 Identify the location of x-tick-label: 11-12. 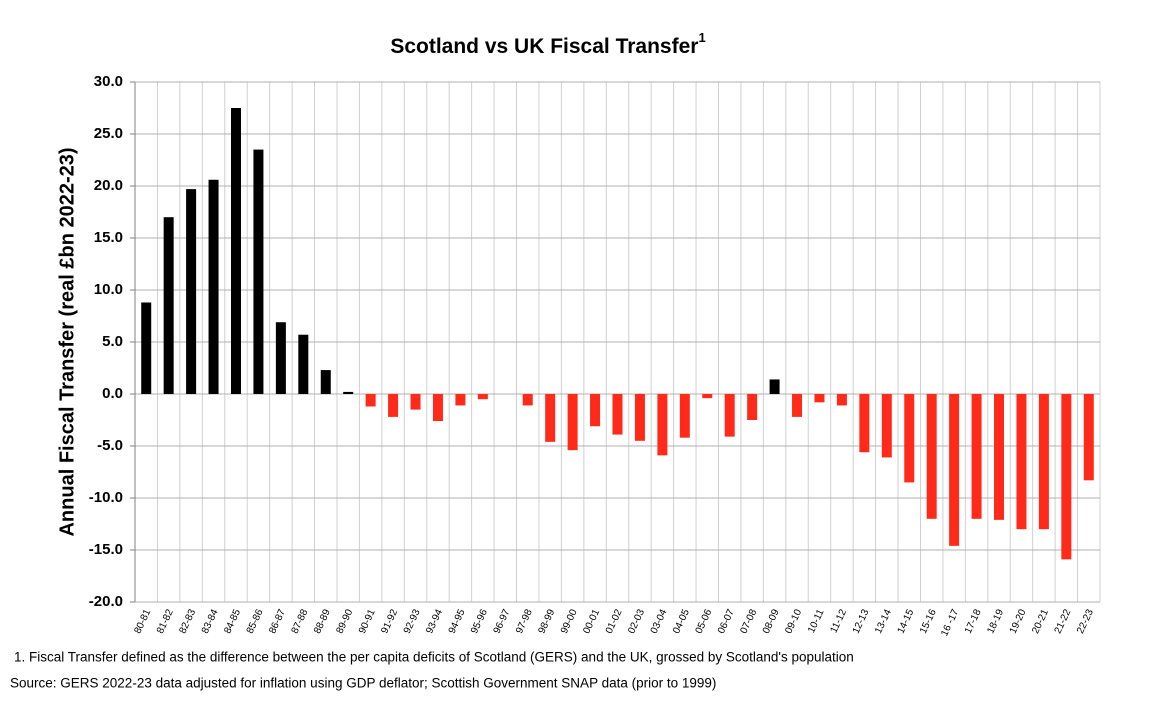
(839, 621).